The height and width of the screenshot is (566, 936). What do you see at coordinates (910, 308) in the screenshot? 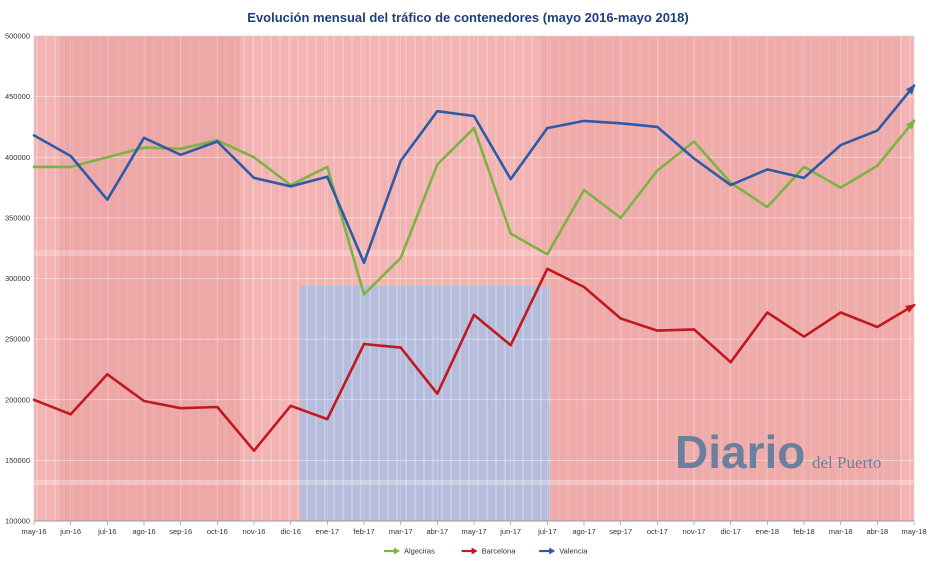
I see `series-arrow-barcelona` at bounding box center [910, 308].